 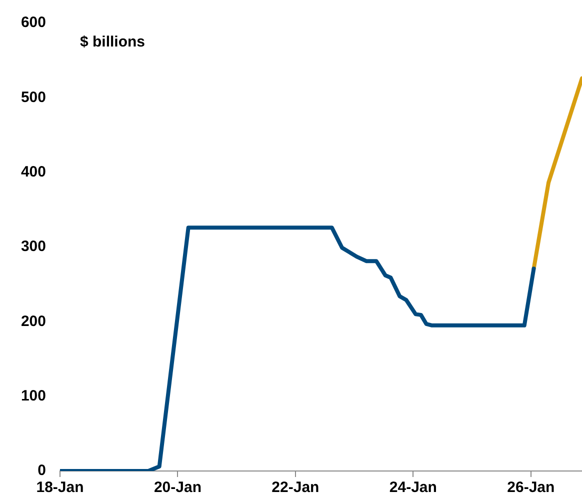 What do you see at coordinates (33, 171) in the screenshot?
I see `y-tick-label: 400` at bounding box center [33, 171].